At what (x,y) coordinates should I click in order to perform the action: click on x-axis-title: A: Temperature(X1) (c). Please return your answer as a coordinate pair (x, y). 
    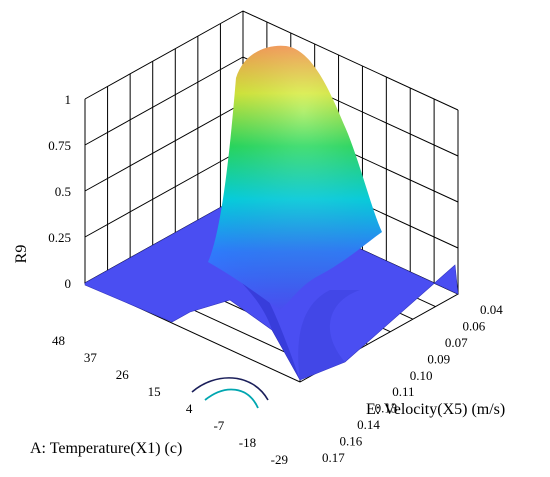
    Looking at the image, I should click on (106, 448).